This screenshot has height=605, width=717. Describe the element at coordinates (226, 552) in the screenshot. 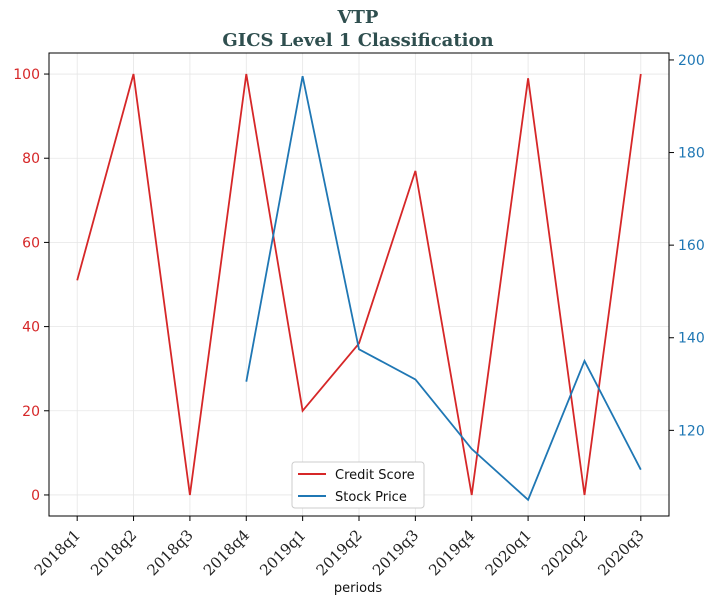

I see `x-tick-label: 2018q4` at that location.